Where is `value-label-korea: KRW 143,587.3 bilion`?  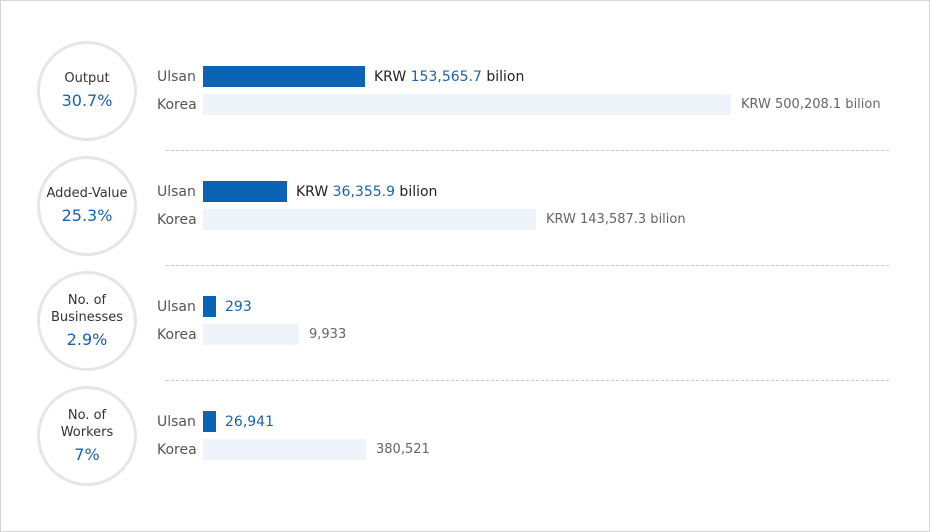
value-label-korea: KRW 143,587.3 bilion is located at coordinates (616, 219).